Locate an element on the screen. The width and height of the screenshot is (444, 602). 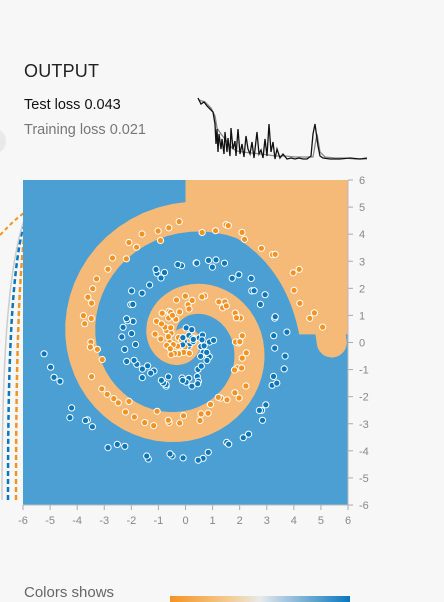
negative-region-corner is located at coordinates (266, 257).